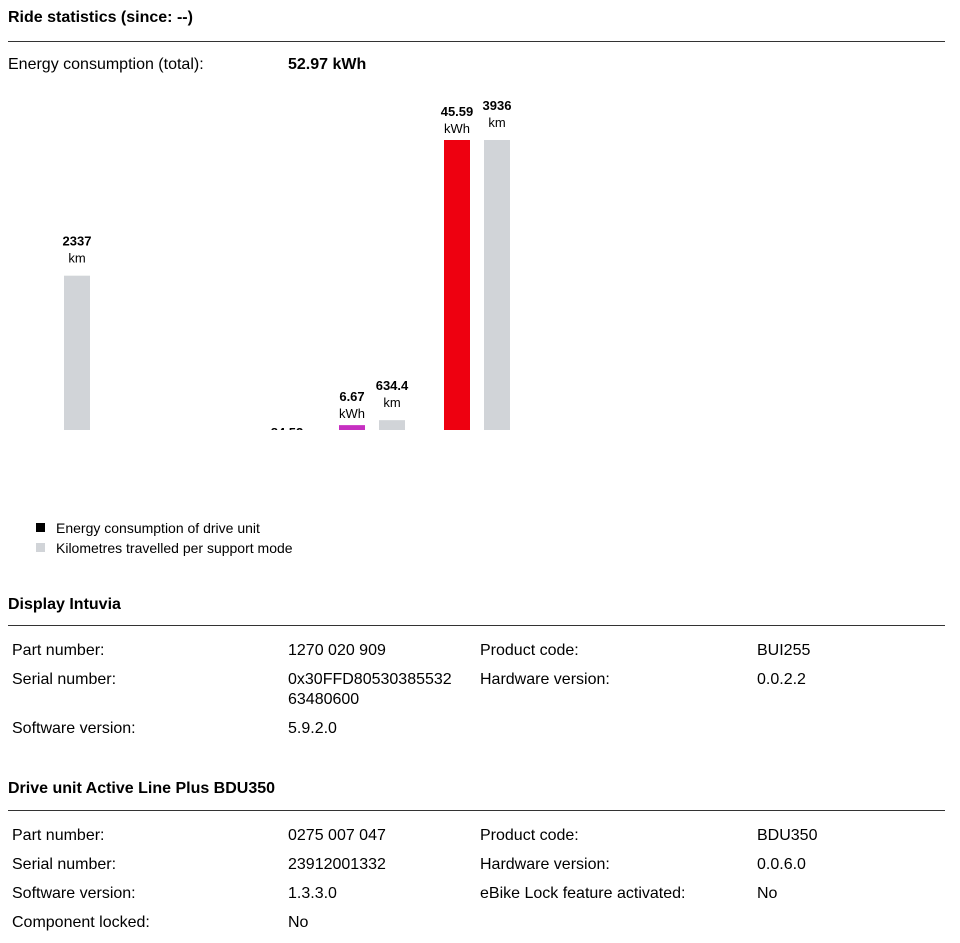  I want to click on unit-label-km-turbo: km, so click(496, 122).